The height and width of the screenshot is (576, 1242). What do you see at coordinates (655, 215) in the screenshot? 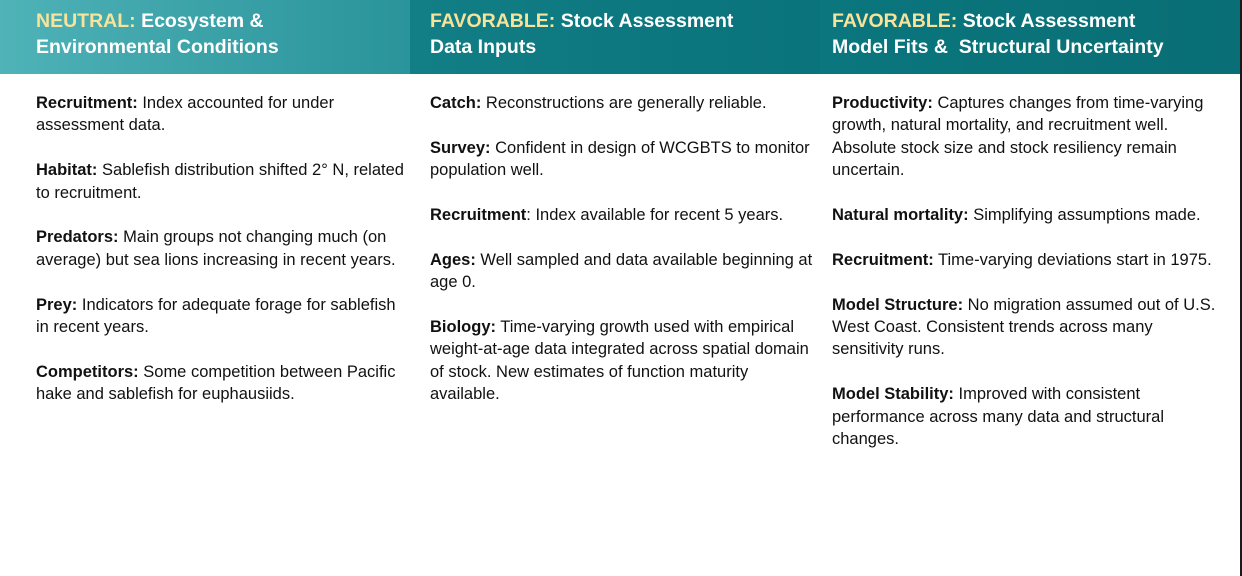
I see `item-text: : Index available for recent 5 years.` at bounding box center [655, 215].